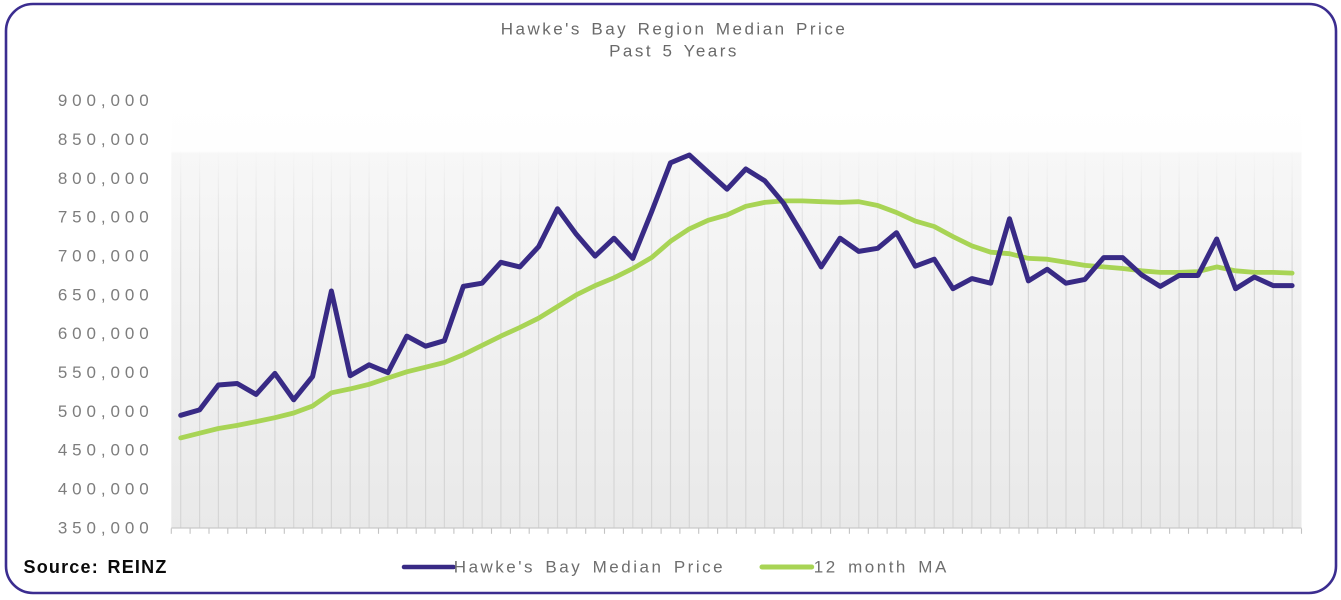 This screenshot has width=1341, height=600. I want to click on svg-text: Hawke's Bay Median Price, so click(589, 566).